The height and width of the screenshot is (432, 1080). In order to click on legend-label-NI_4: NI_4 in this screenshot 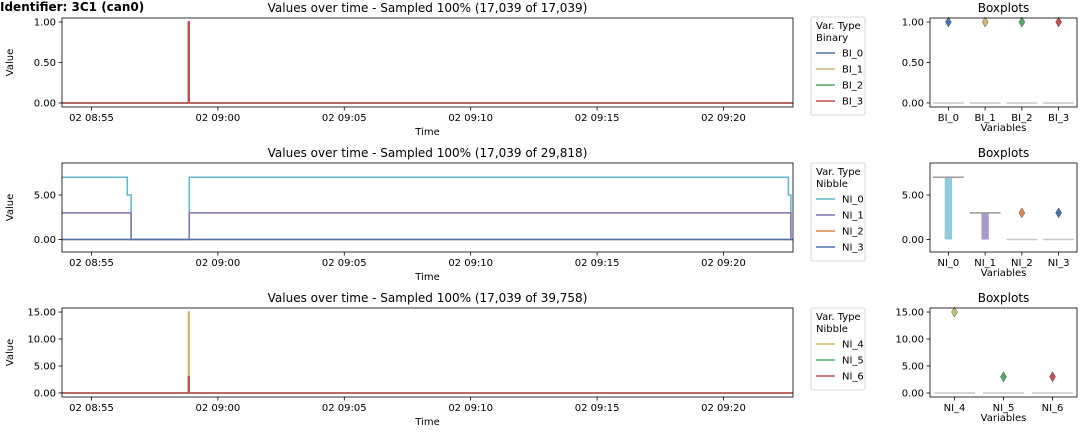, I will do `click(853, 345)`.